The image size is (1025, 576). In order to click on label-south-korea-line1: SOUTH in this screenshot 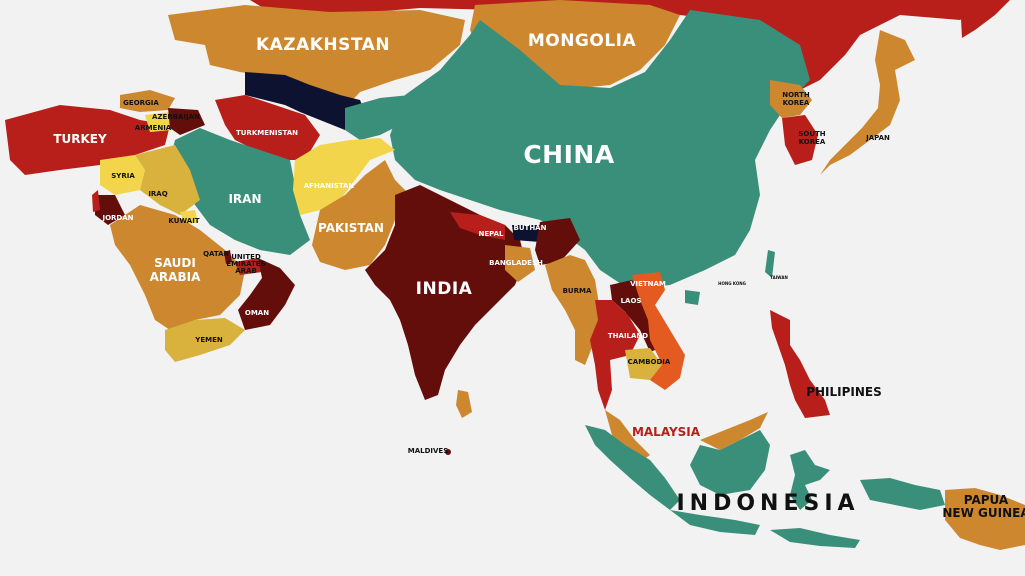, I will do `click(811, 134)`.